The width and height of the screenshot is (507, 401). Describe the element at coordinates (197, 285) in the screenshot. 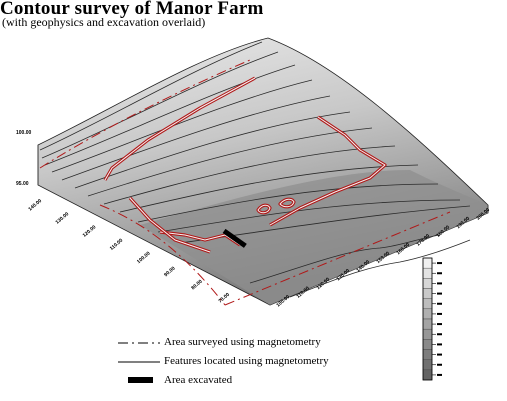

I see `left-axis-tick-label: 80.00` at that location.